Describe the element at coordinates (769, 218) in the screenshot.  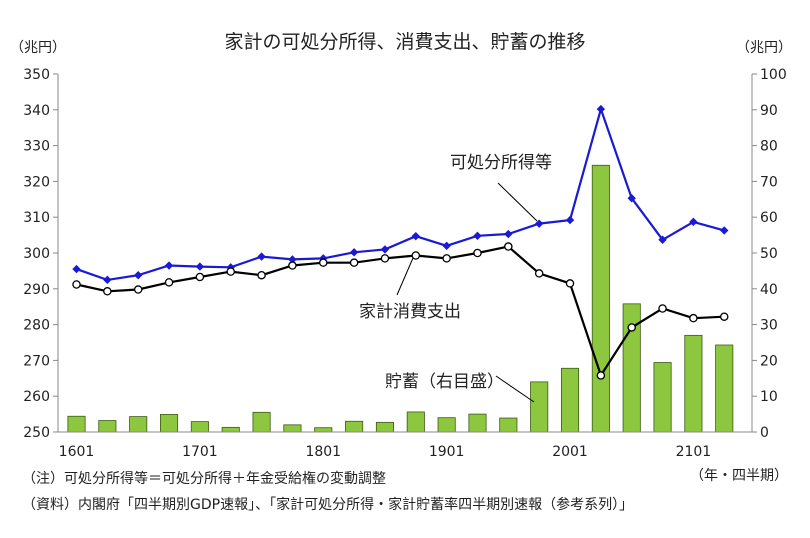
I see `right-tick-label: 60` at that location.